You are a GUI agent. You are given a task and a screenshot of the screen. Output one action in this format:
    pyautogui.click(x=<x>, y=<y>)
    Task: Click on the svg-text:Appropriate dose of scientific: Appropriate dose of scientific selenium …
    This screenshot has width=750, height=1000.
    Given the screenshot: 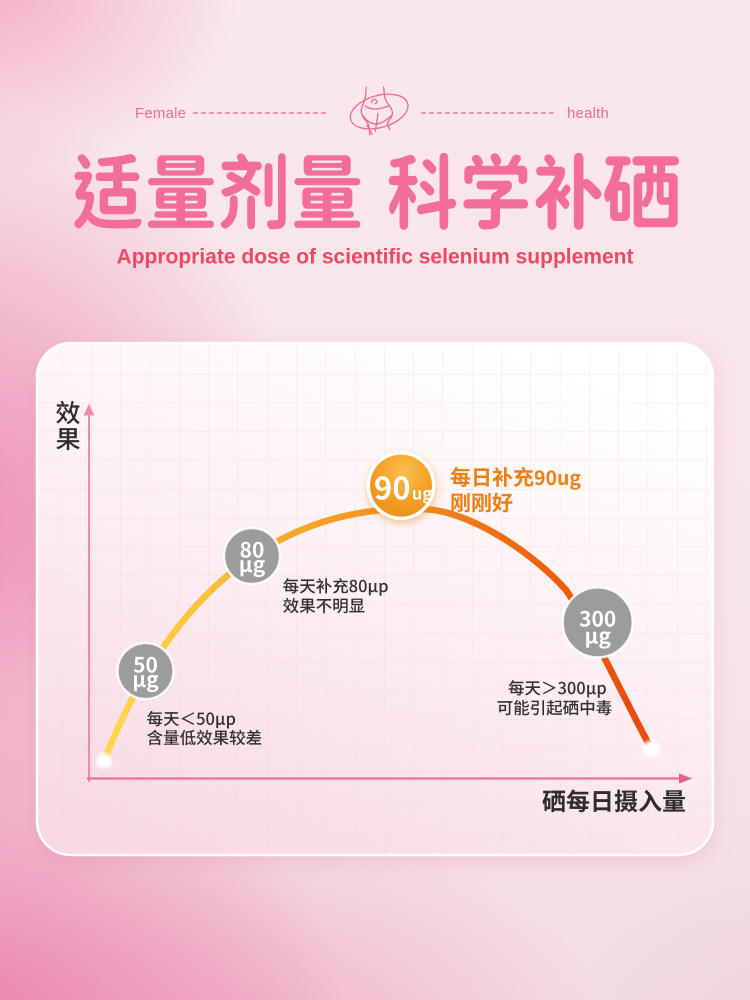 What is the action you would take?
    pyautogui.click(x=375, y=257)
    